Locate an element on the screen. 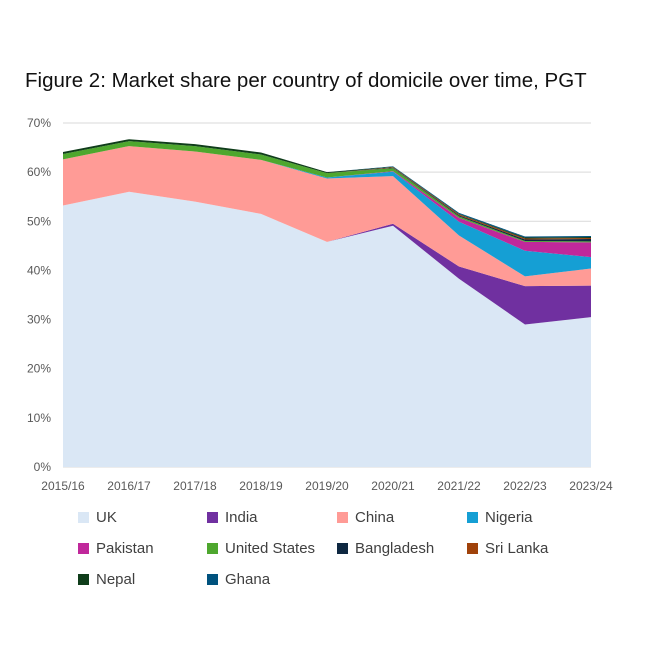  area-pakistan is located at coordinates (327, 202).